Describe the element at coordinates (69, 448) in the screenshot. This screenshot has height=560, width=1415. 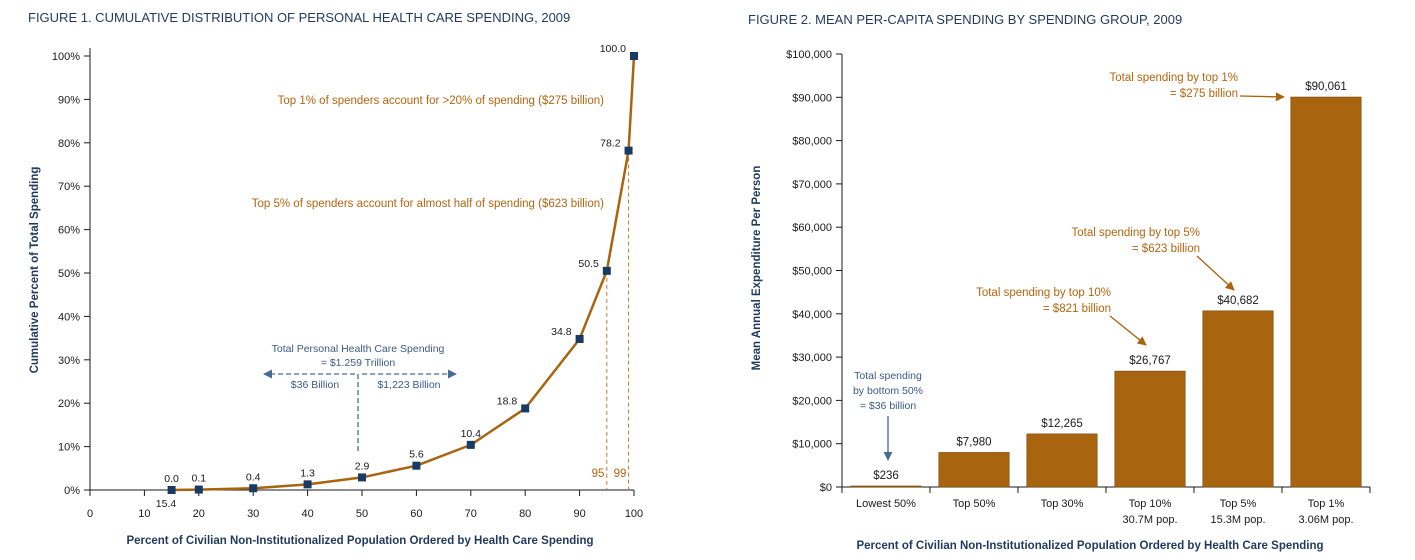
I see `fig1-y-tick-label: 10%` at that location.